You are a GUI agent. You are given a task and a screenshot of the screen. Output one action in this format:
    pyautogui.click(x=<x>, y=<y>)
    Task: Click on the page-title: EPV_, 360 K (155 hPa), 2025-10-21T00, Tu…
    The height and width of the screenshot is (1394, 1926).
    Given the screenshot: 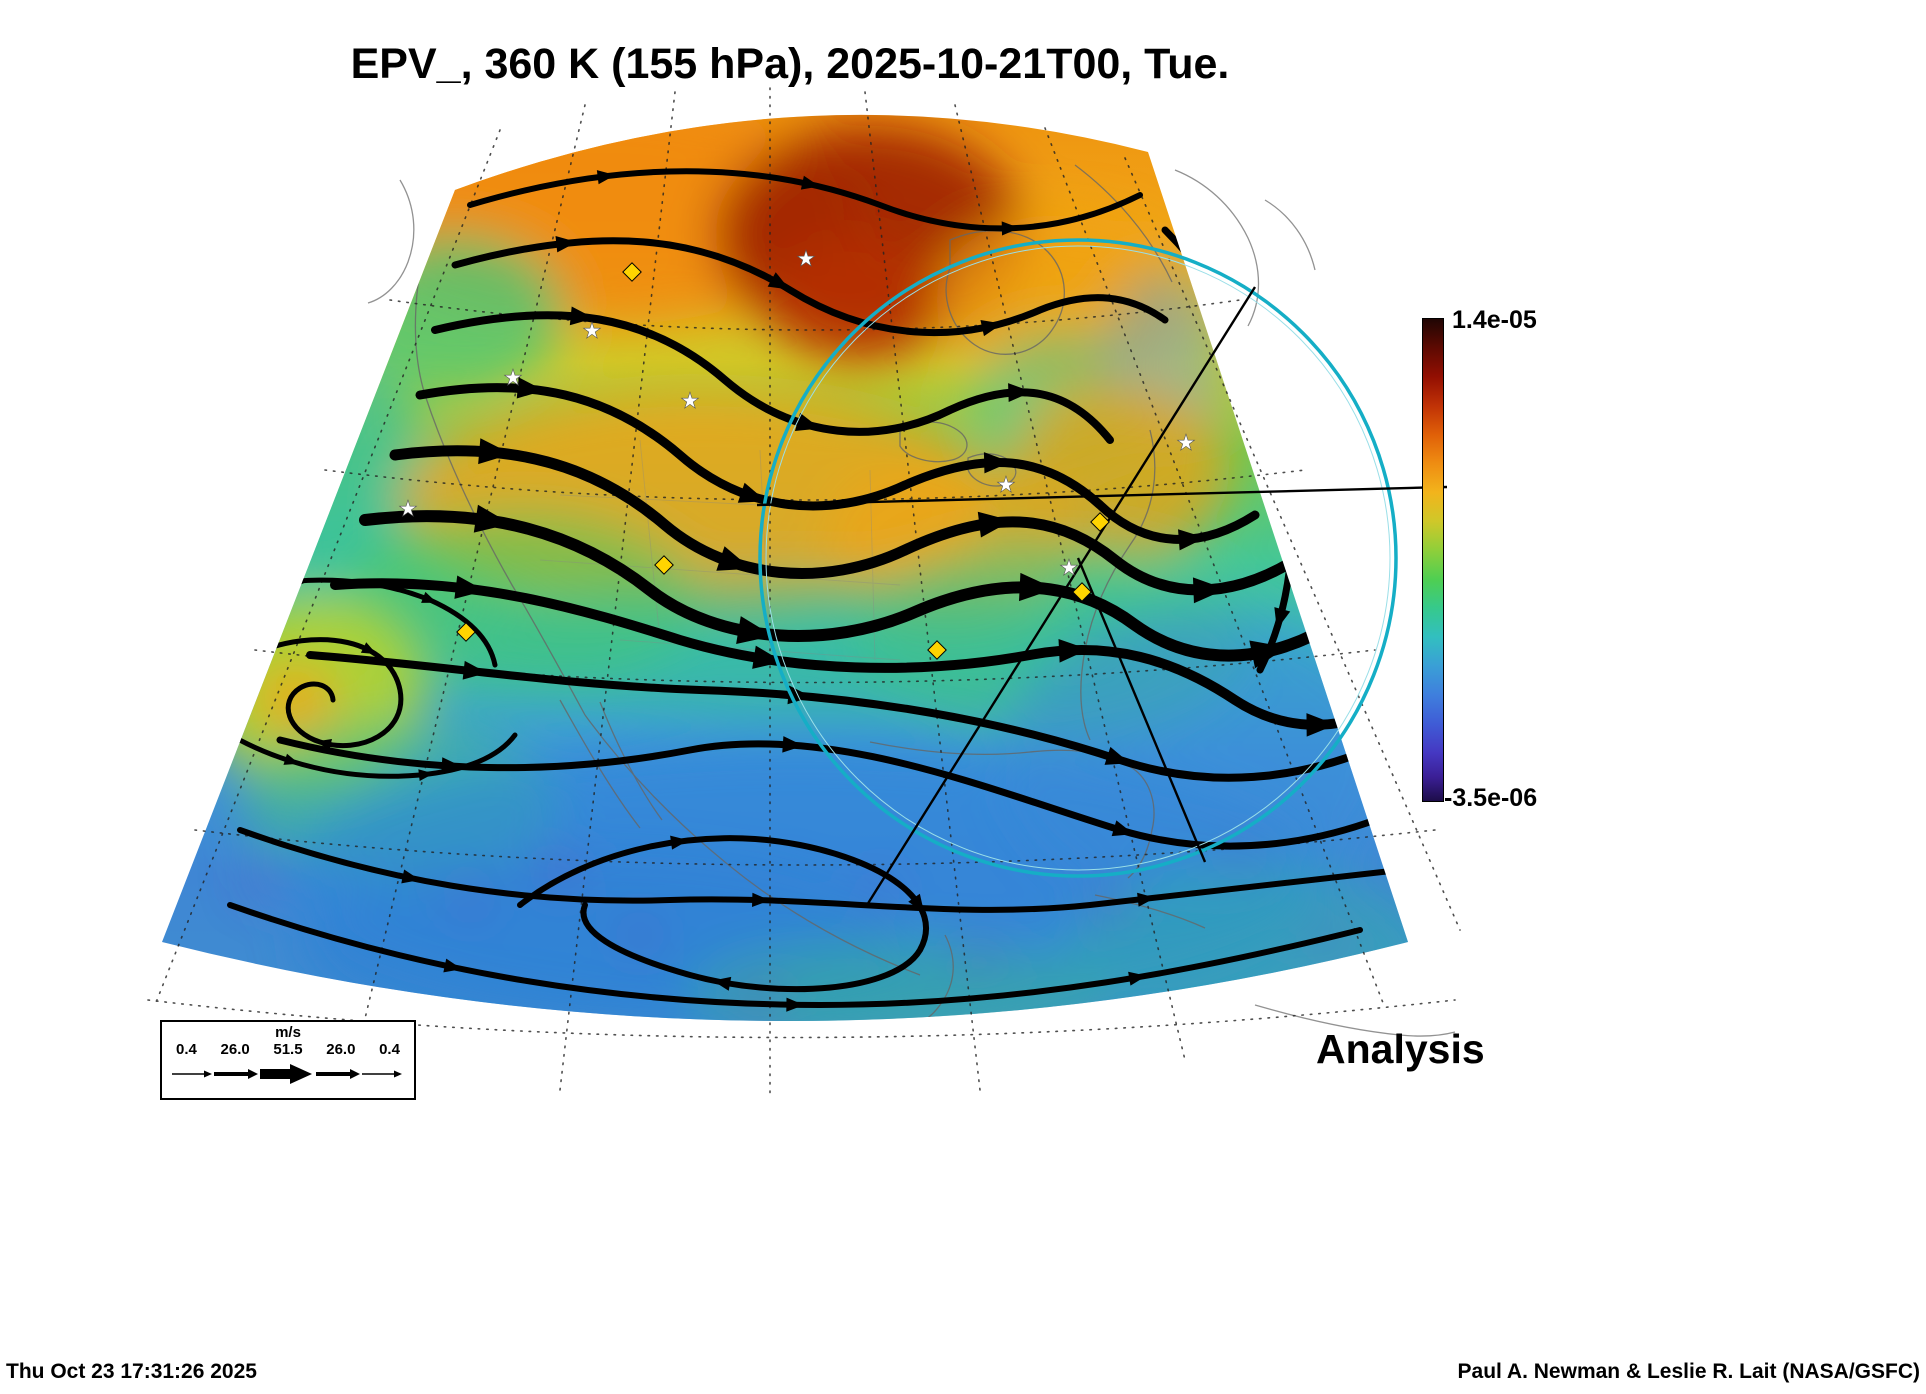 What is the action you would take?
    pyautogui.click(x=790, y=64)
    